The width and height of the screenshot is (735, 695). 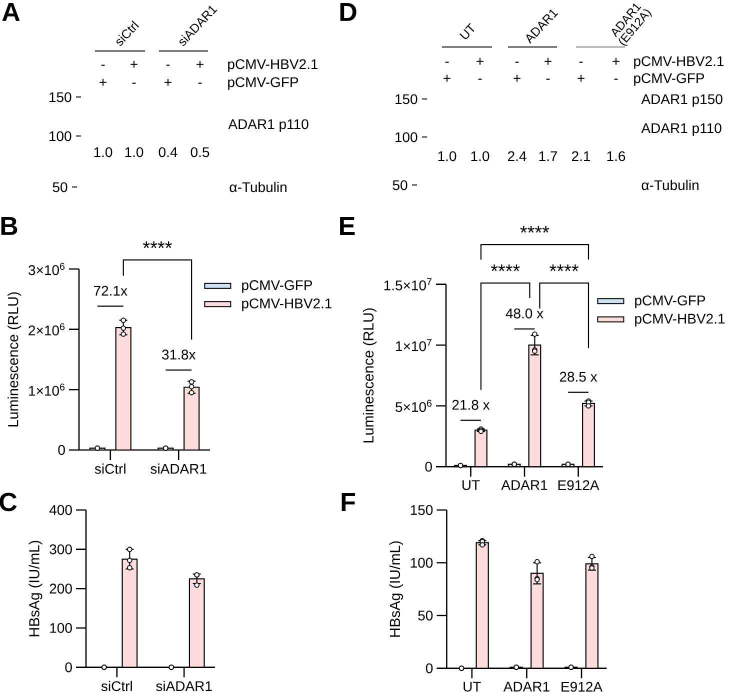 What do you see at coordinates (200, 152) in the screenshot?
I see `text: 0.5` at bounding box center [200, 152].